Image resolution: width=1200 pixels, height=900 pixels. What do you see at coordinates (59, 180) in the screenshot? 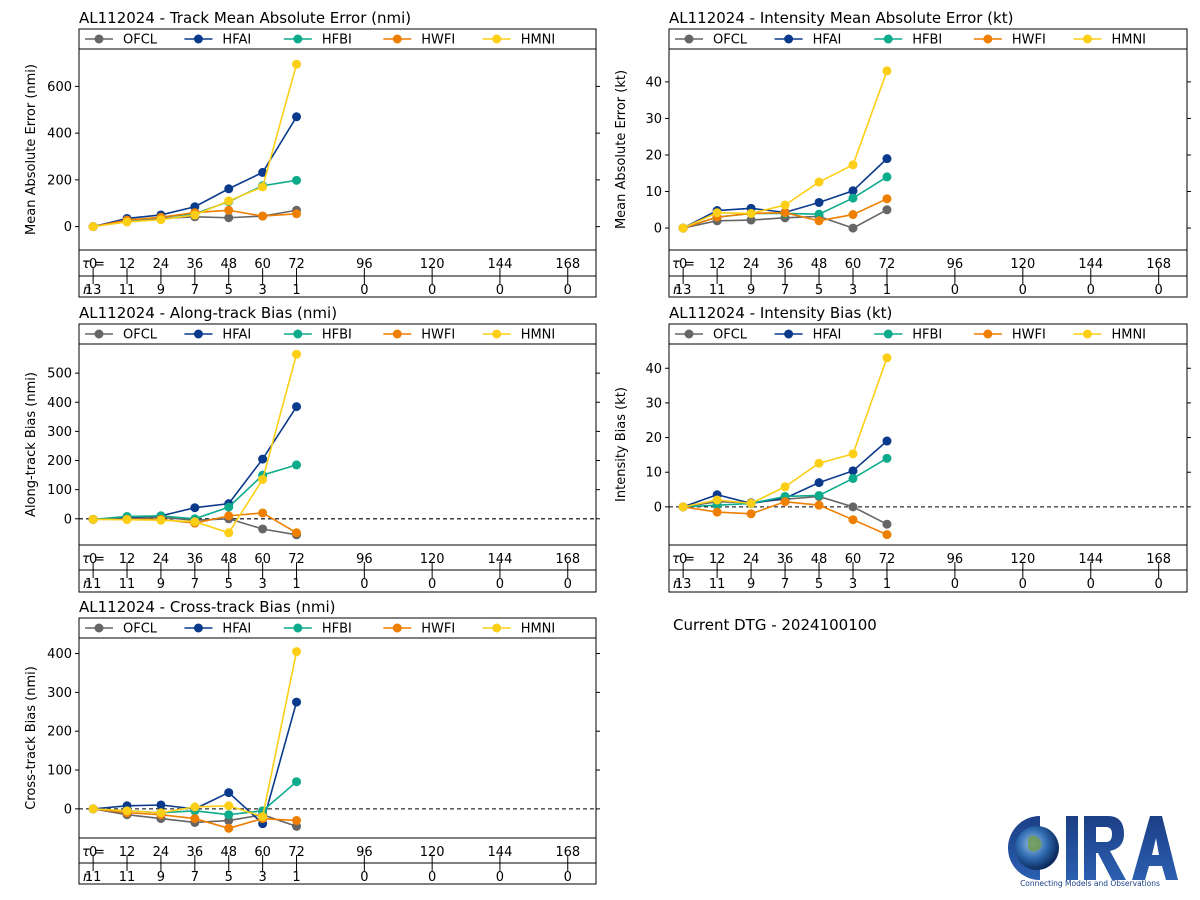
I see `y-tick-label: 200` at bounding box center [59, 180].